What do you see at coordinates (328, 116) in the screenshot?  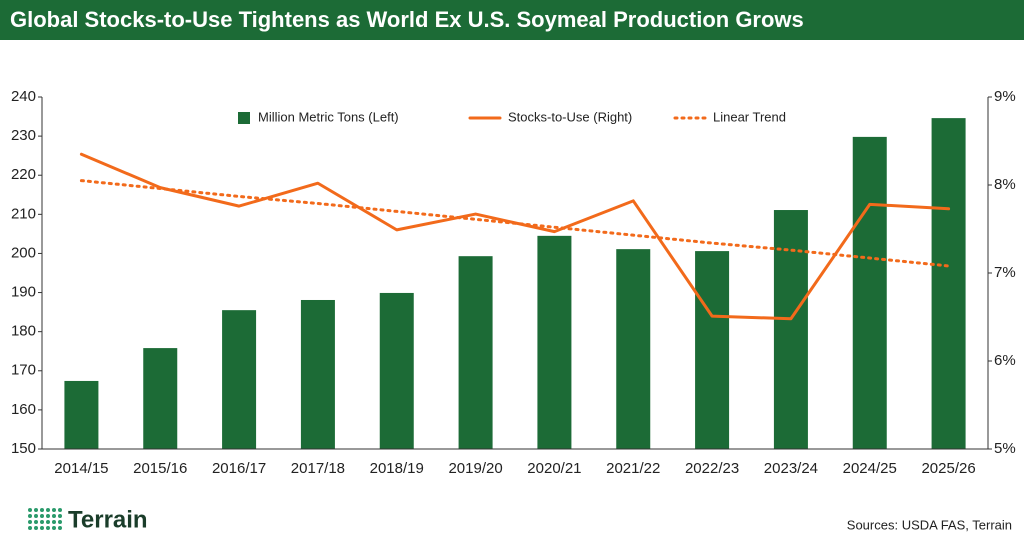 I see `legend-label: Million Metric Tons (Left)` at bounding box center [328, 116].